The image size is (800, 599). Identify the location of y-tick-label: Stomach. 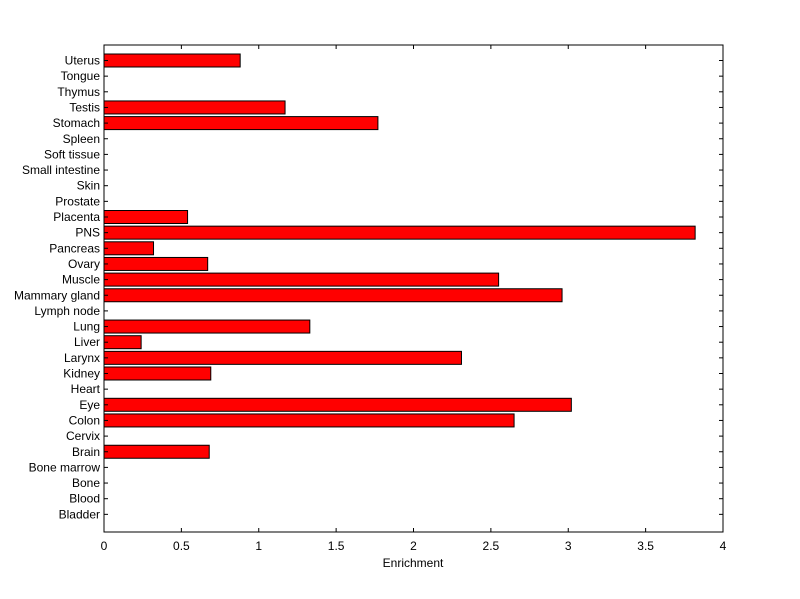
(76, 123).